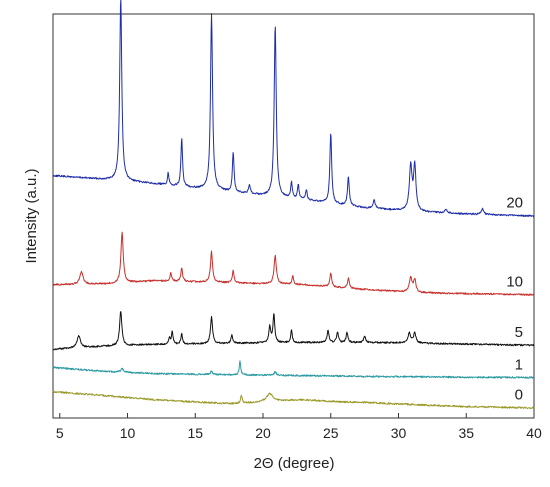  What do you see at coordinates (466, 433) in the screenshot?
I see `x-tick-label: 35` at bounding box center [466, 433].